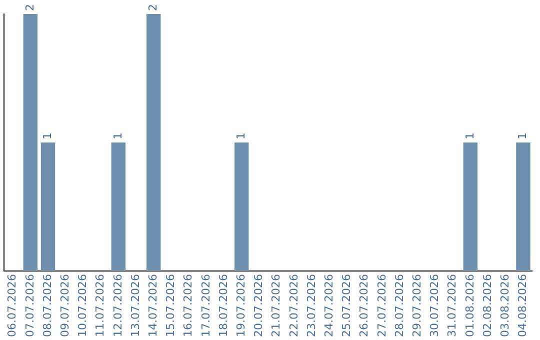 This screenshot has height=340, width=540. I want to click on x-tick-label: 11.07.2026, so click(100, 306).